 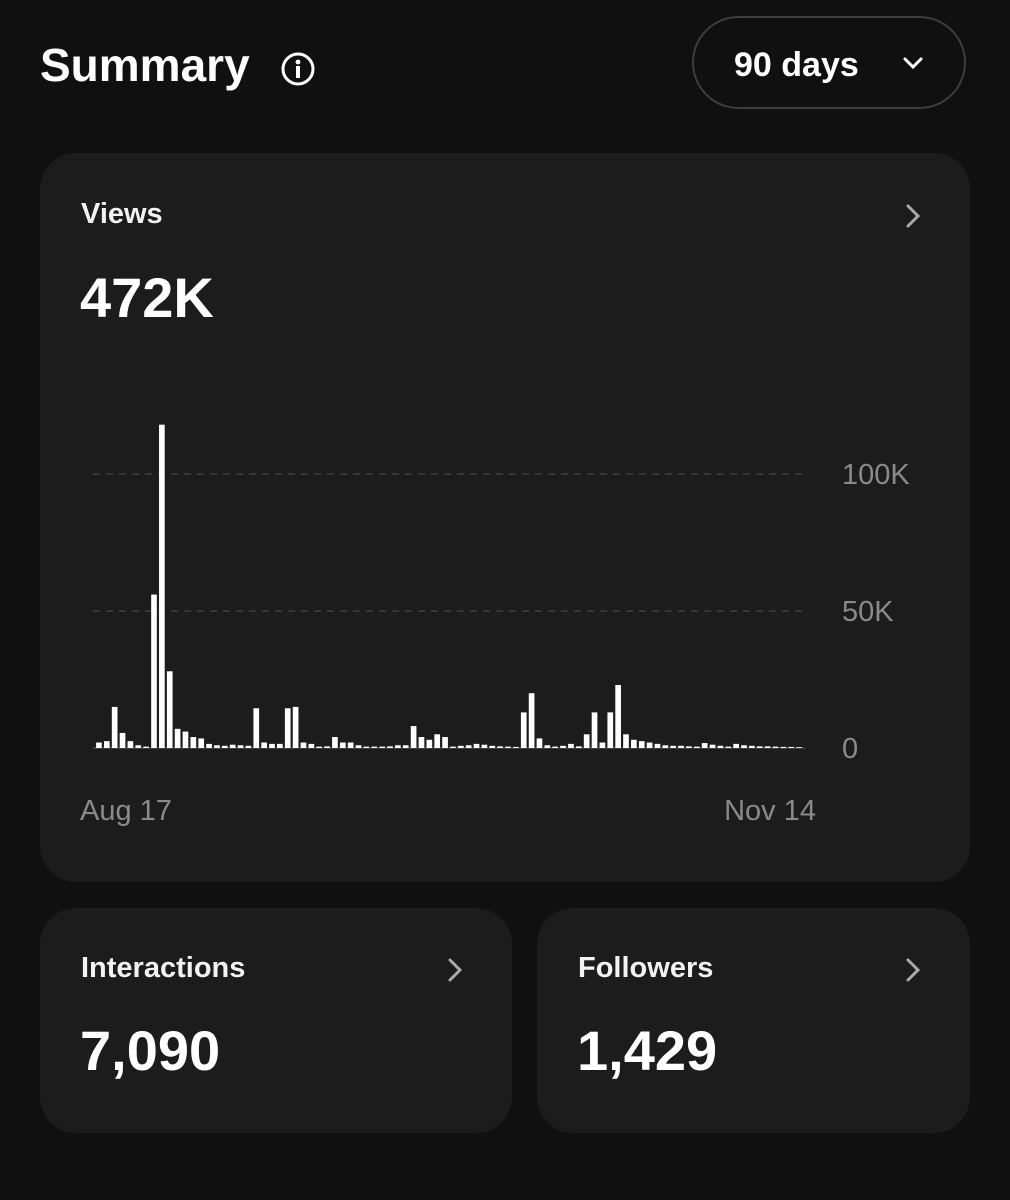 What do you see at coordinates (145, 65) in the screenshot?
I see `title: Summary` at bounding box center [145, 65].